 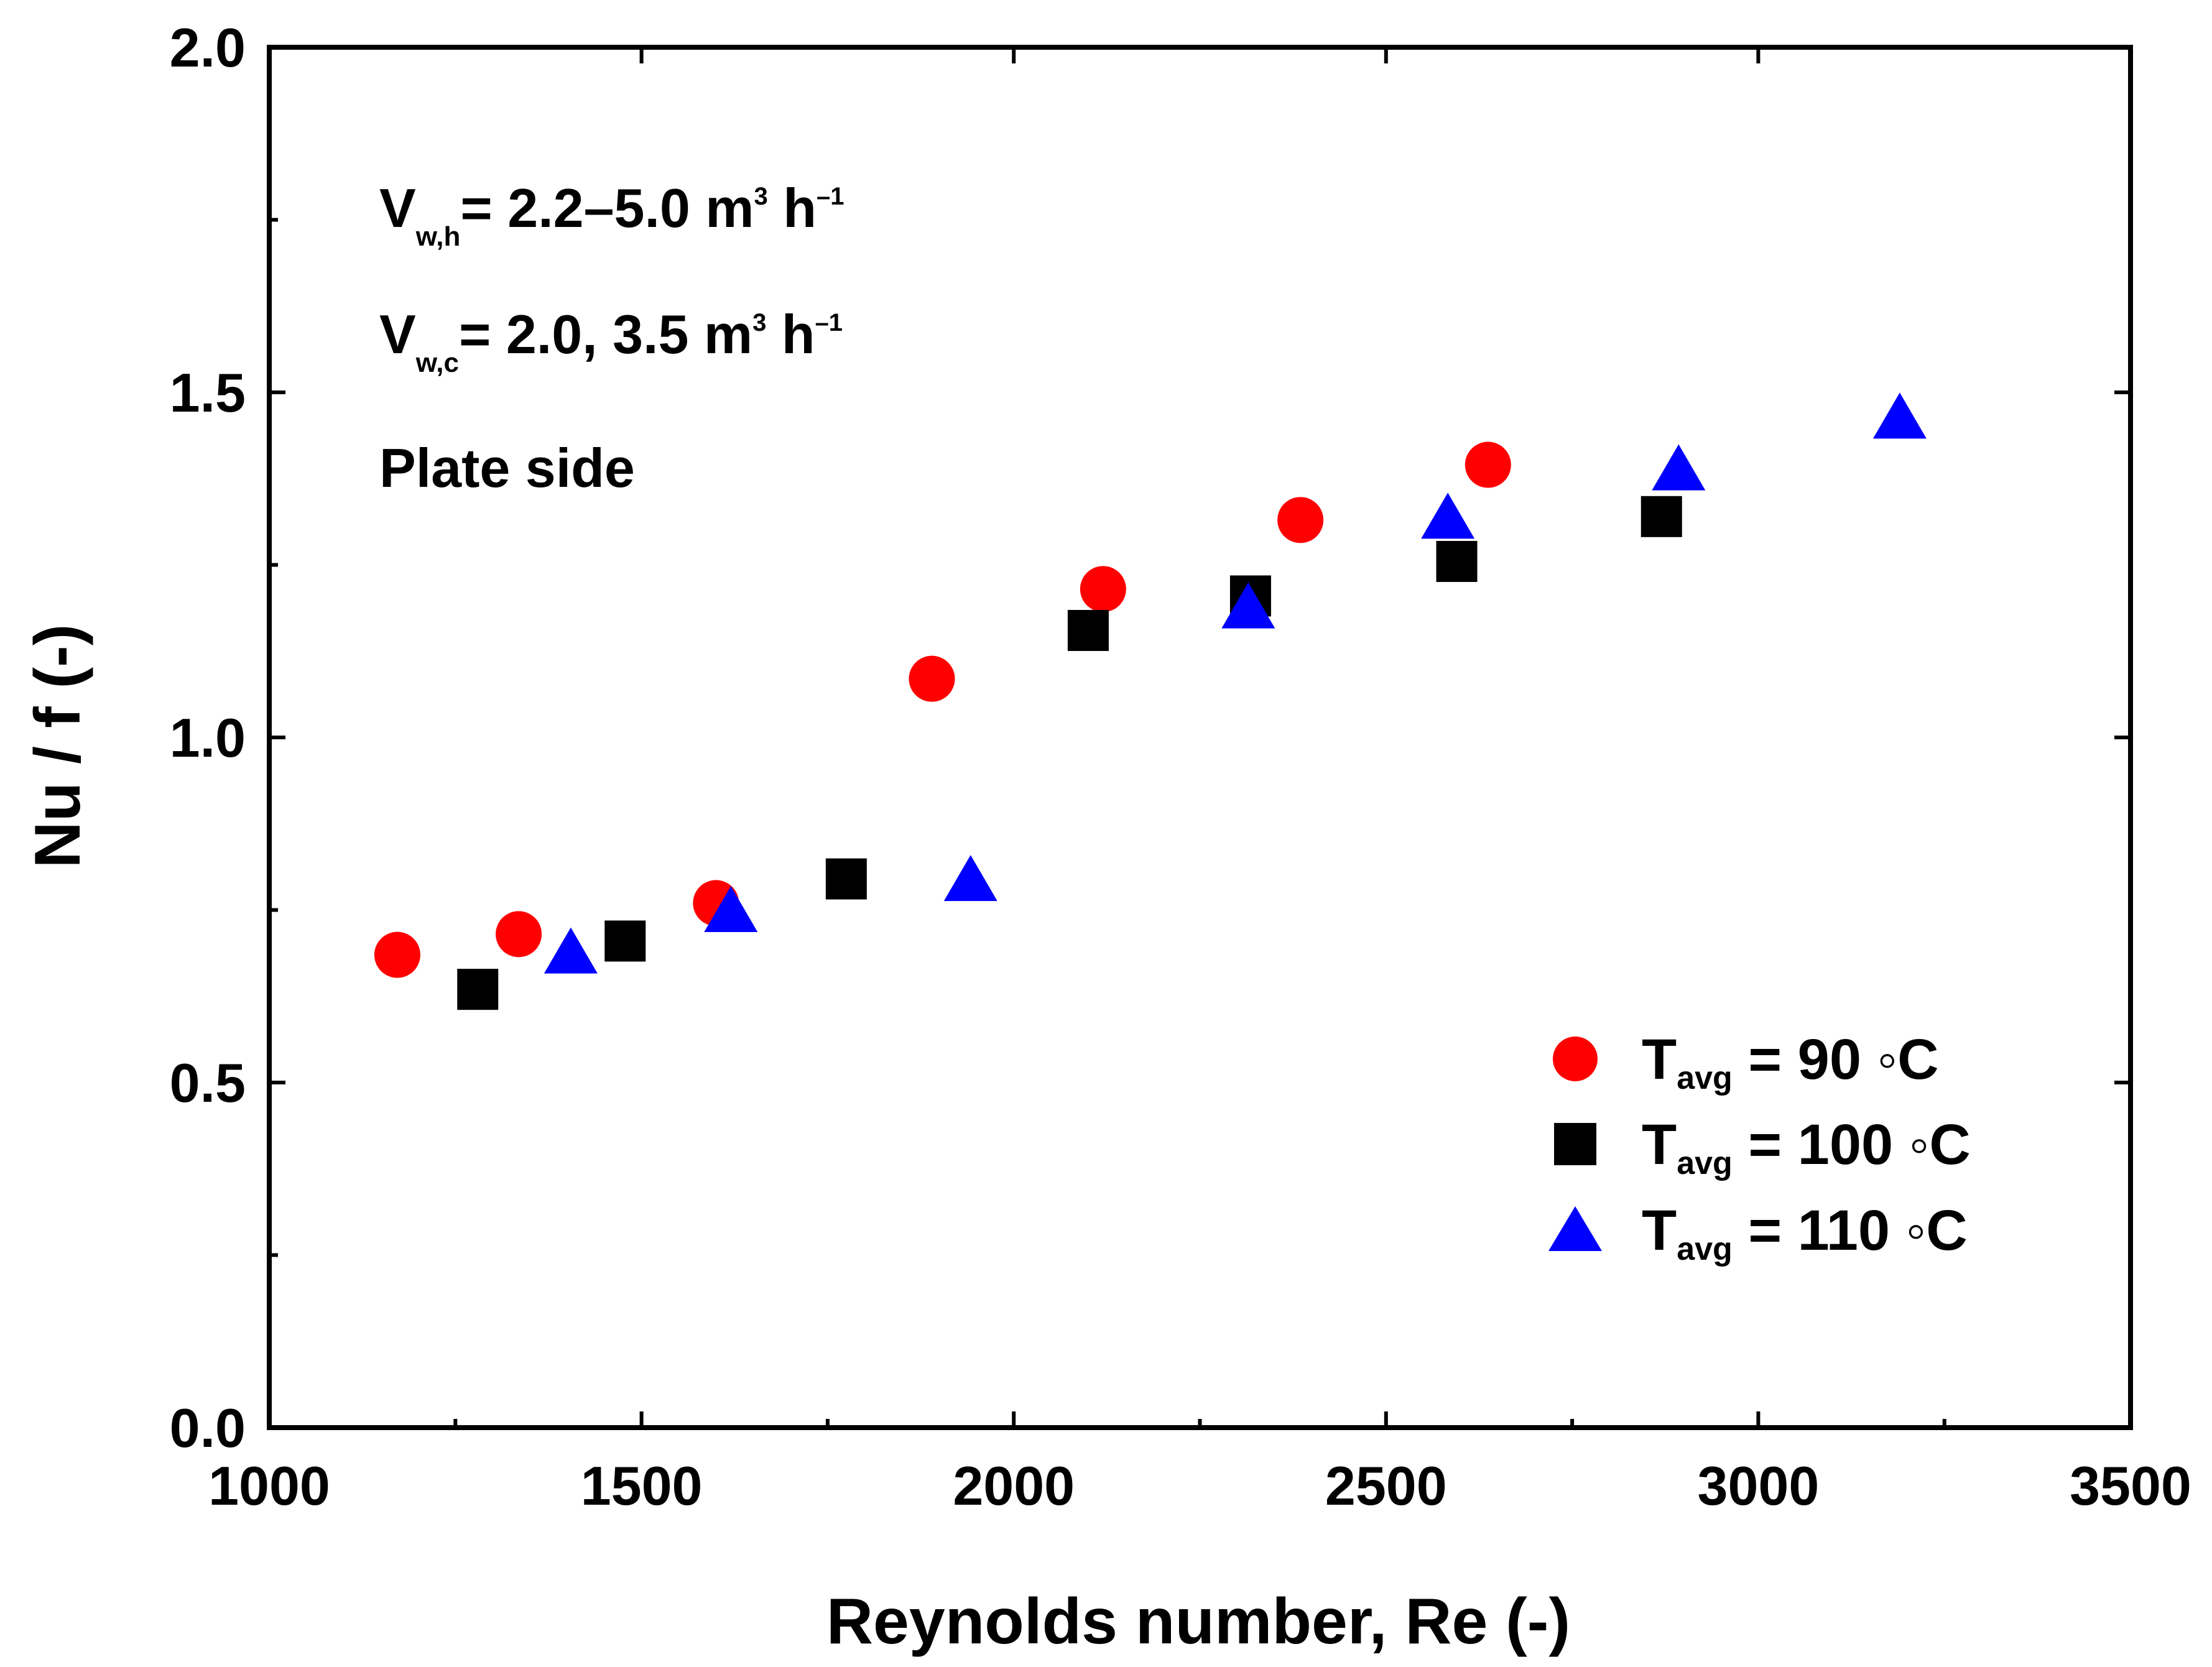 What do you see at coordinates (1659, 1059) in the screenshot?
I see `legend-label-90-symbol: T` at bounding box center [1659, 1059].